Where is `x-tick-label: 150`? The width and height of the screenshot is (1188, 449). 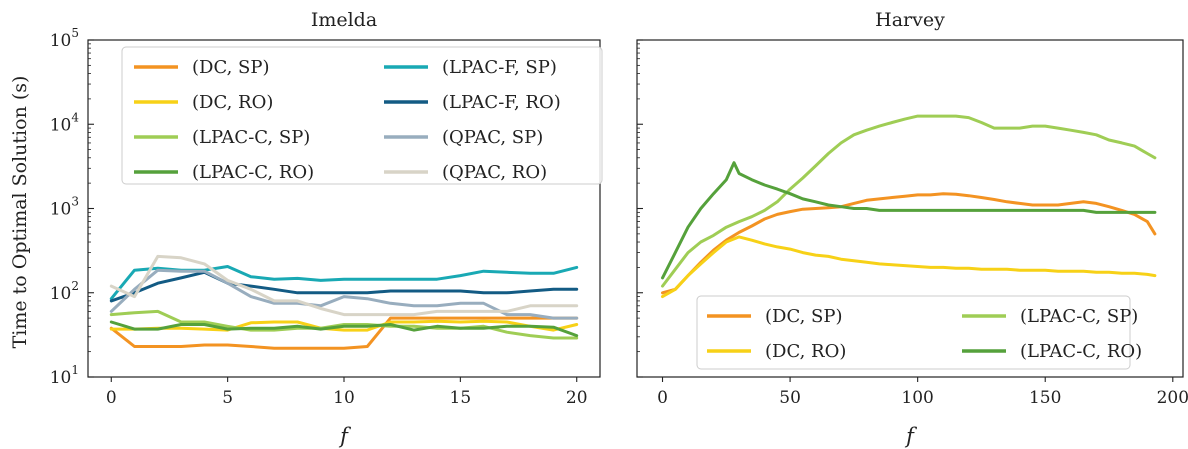
x-tick-label: 150 is located at coordinates (1045, 398).